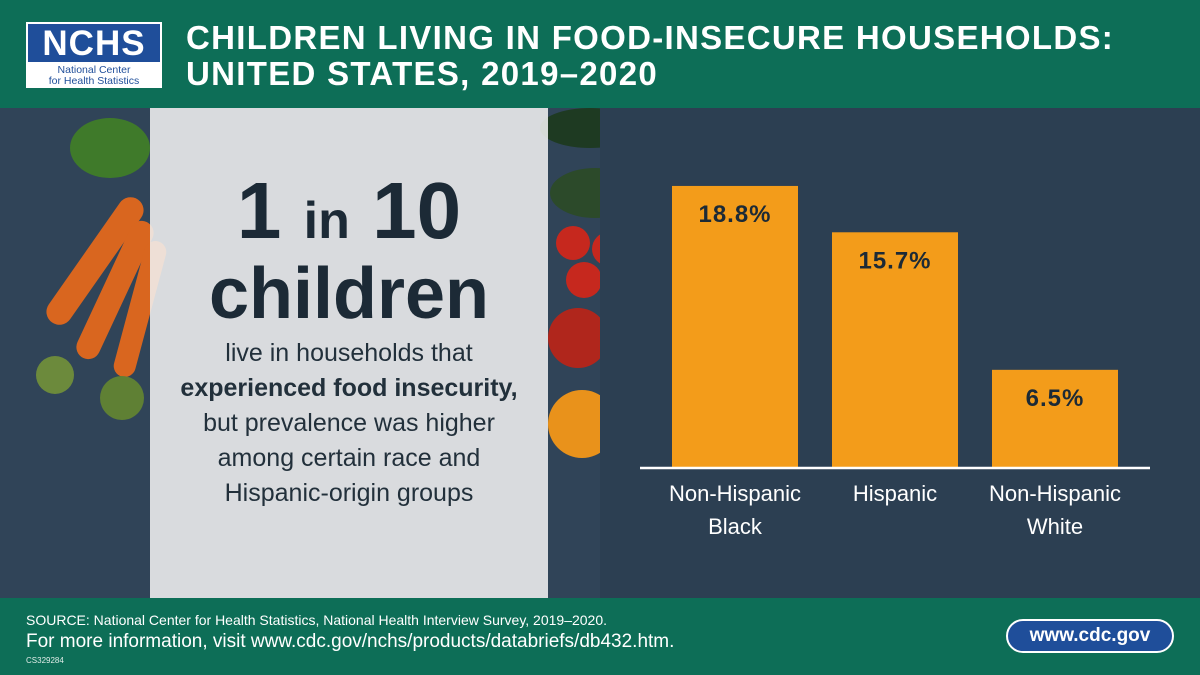  What do you see at coordinates (110, 148) in the screenshot?
I see `leaf-illustration` at bounding box center [110, 148].